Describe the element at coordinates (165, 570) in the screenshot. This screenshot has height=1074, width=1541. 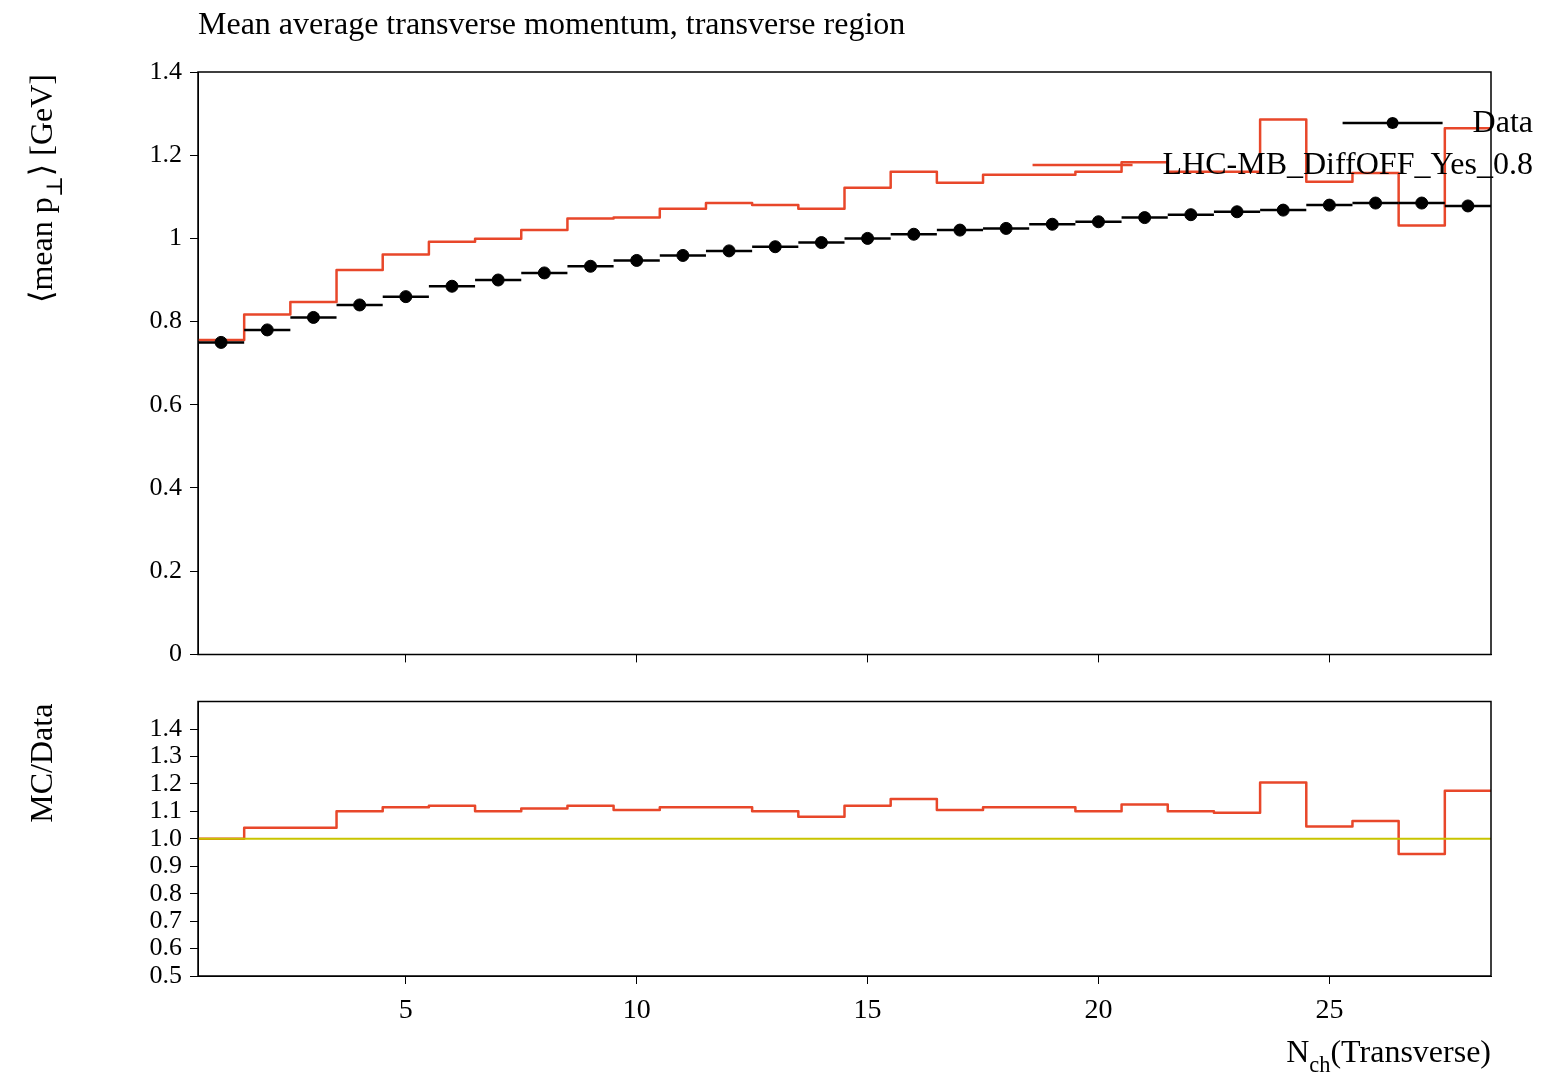
I see `y-tick-label: 0.2` at that location.